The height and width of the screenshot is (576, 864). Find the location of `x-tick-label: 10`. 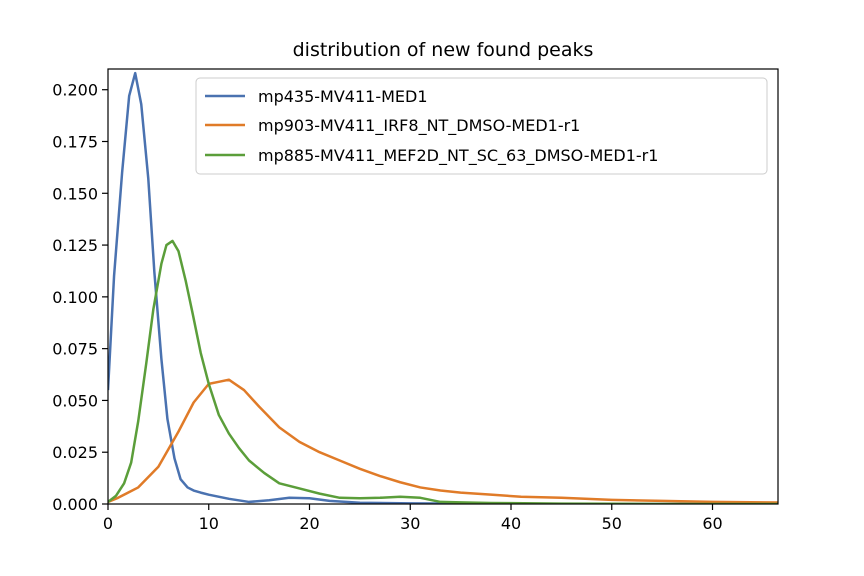

x-tick-label: 10 is located at coordinates (209, 523).